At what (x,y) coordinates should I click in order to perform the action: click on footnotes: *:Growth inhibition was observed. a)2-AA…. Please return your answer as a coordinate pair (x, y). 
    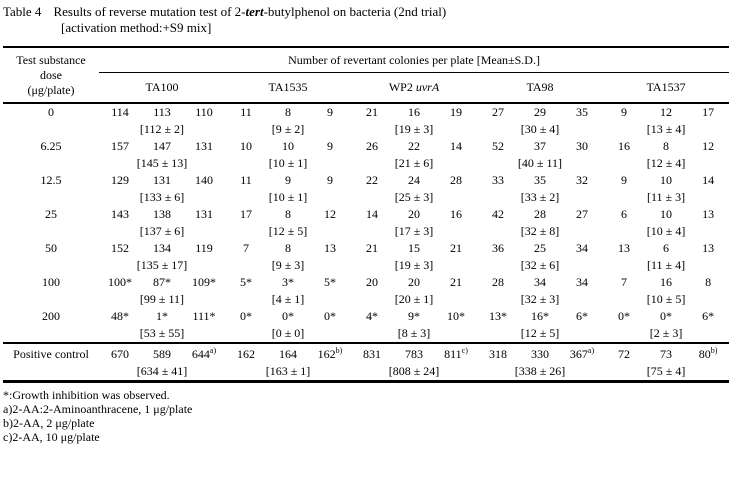
    Looking at the image, I should click on (366, 416).